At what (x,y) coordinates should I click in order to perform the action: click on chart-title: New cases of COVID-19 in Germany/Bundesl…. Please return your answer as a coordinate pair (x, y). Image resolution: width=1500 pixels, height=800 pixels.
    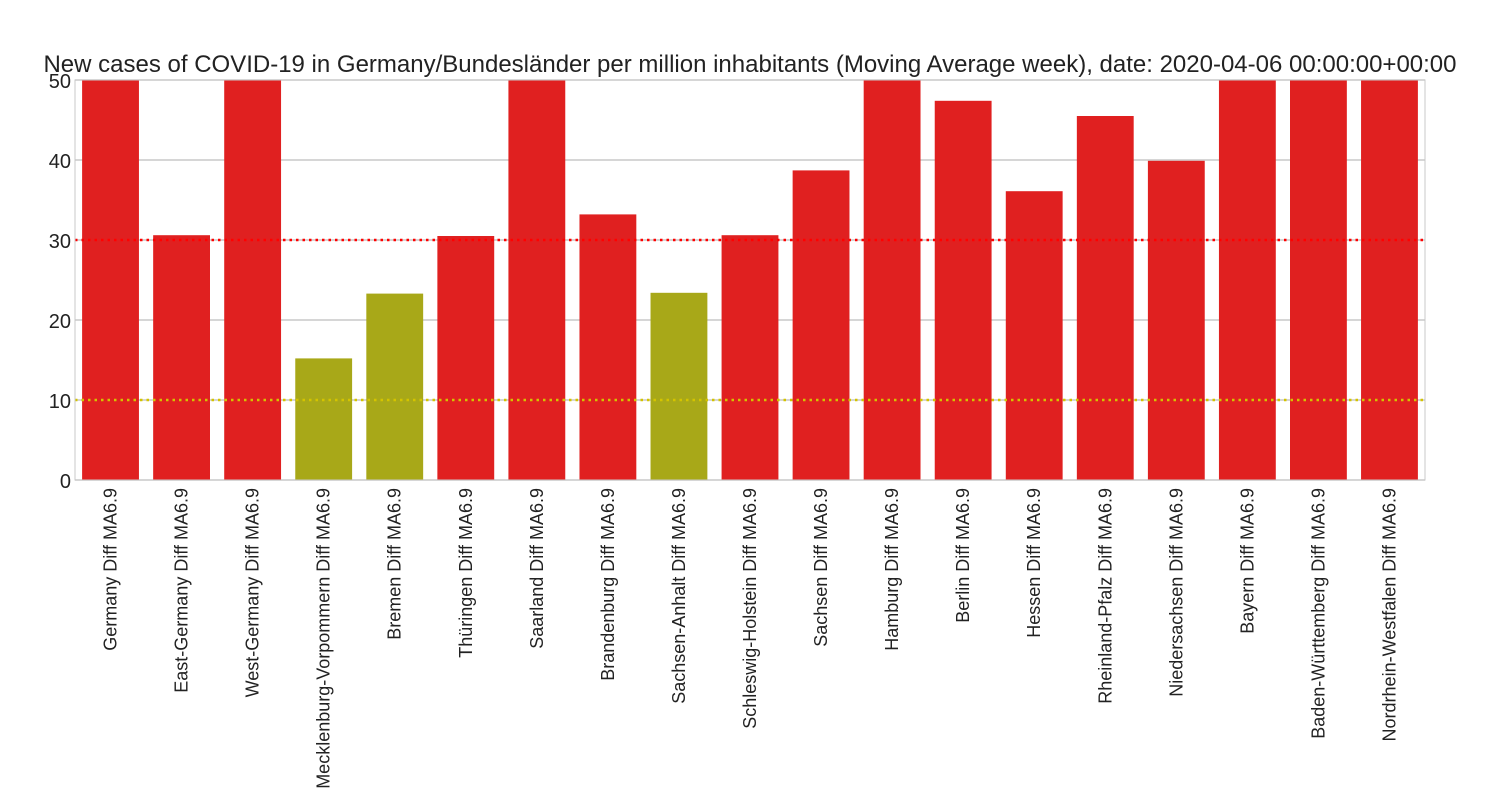
    Looking at the image, I should click on (749, 64).